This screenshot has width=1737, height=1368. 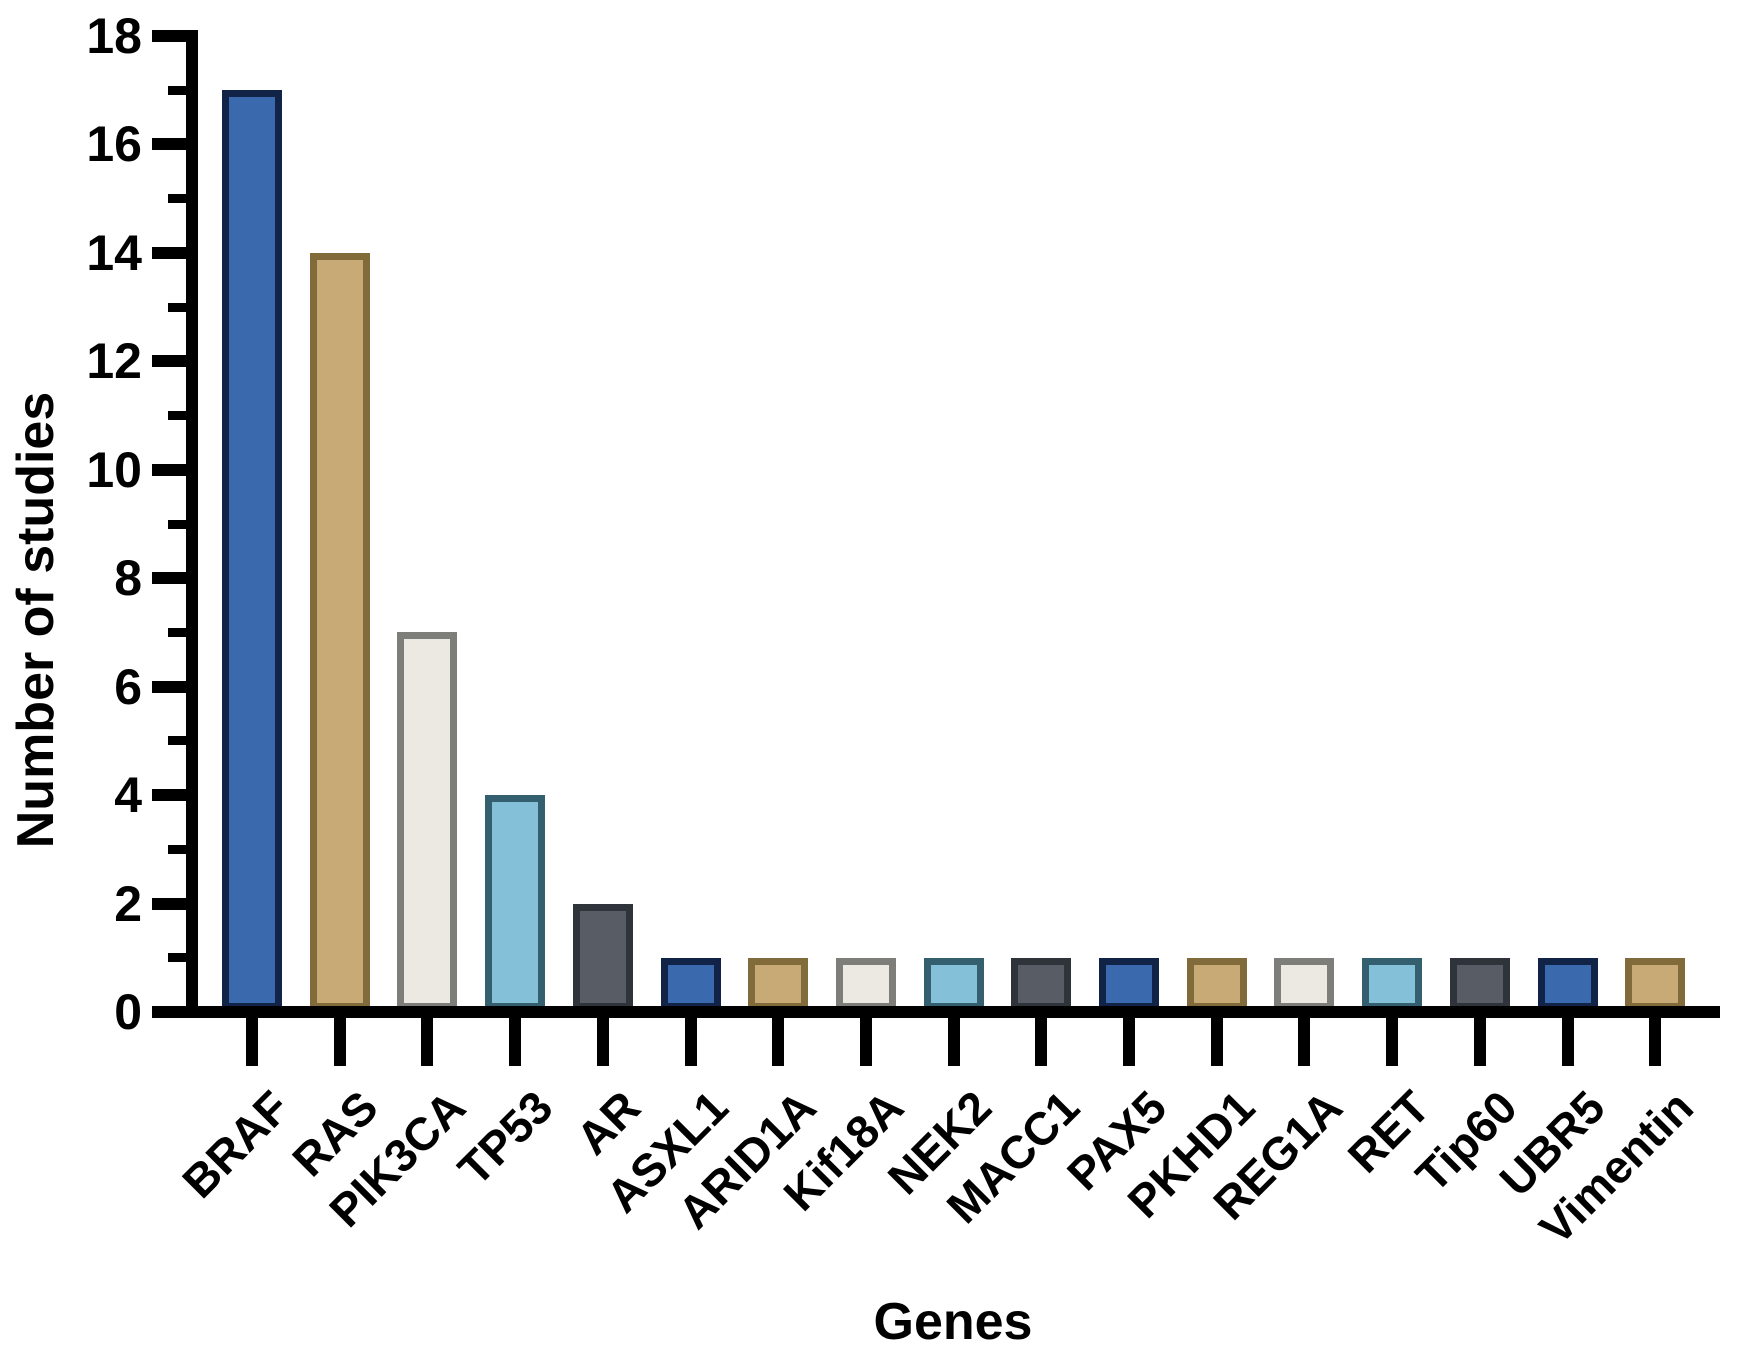 I want to click on bar-pkhd1, so click(x=1216, y=983).